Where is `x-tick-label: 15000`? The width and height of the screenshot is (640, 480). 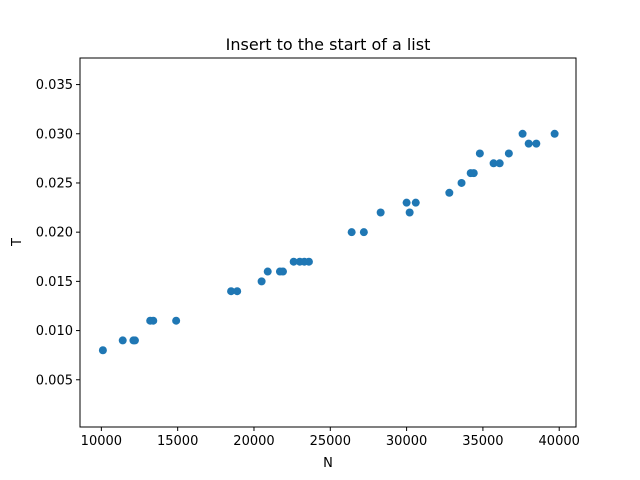 x-tick-label: 15000 is located at coordinates (177, 441).